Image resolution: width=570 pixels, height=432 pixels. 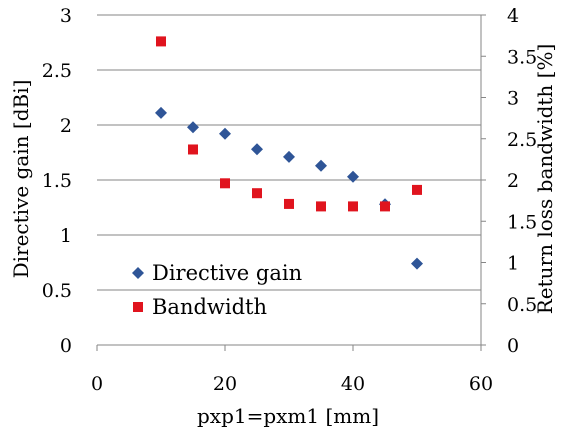 What do you see at coordinates (288, 416) in the screenshot?
I see `x-axis-title: pxp1=pxm1 [mm]` at bounding box center [288, 416].